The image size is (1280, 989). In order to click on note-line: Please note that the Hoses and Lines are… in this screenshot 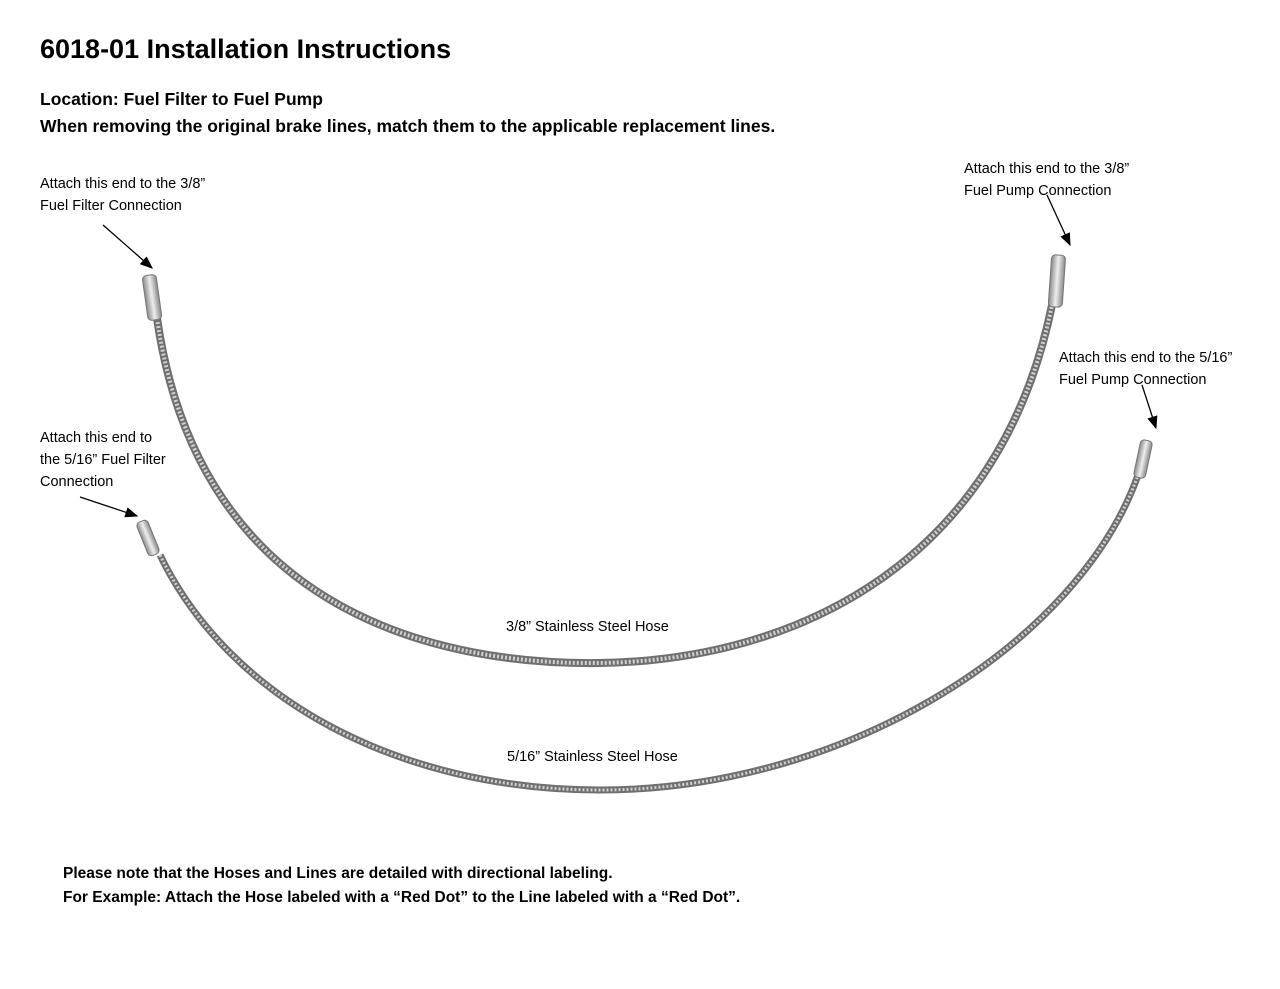, I will do `click(338, 873)`.